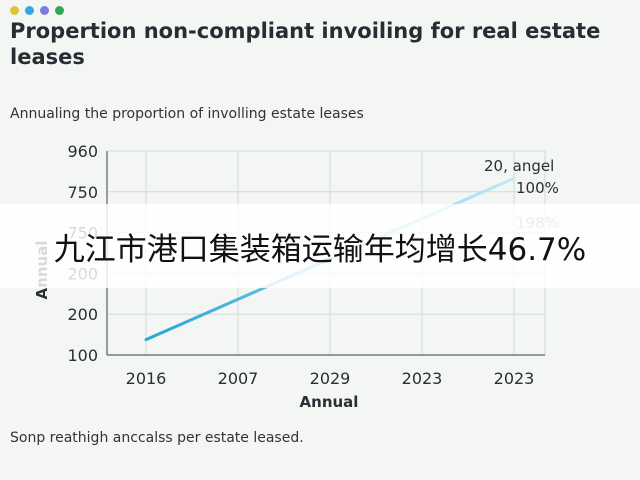  Describe the element at coordinates (320, 249) in the screenshot. I see `banner-text: 九江市港口集装箱运输年均增长46.7%` at that location.